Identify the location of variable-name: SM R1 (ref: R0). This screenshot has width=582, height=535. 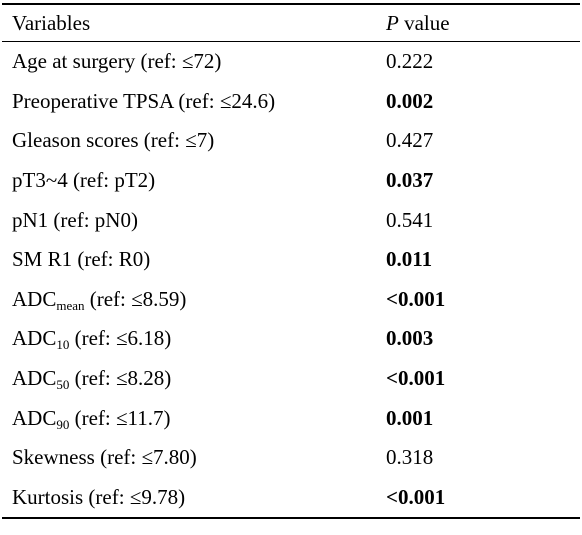
(81, 259).